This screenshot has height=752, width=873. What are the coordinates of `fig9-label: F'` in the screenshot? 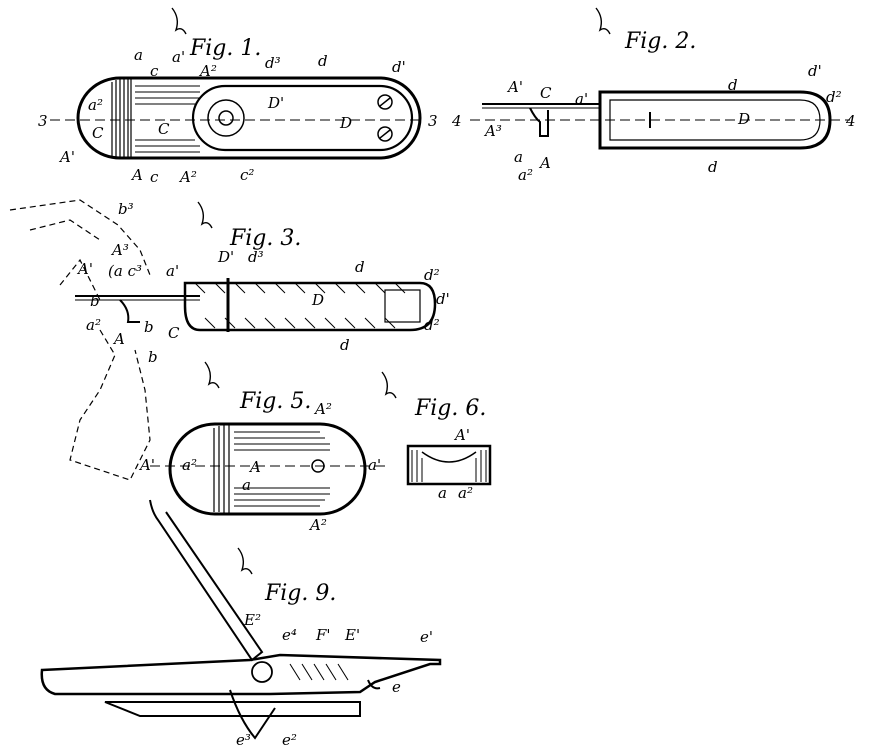 It's located at (323, 635).